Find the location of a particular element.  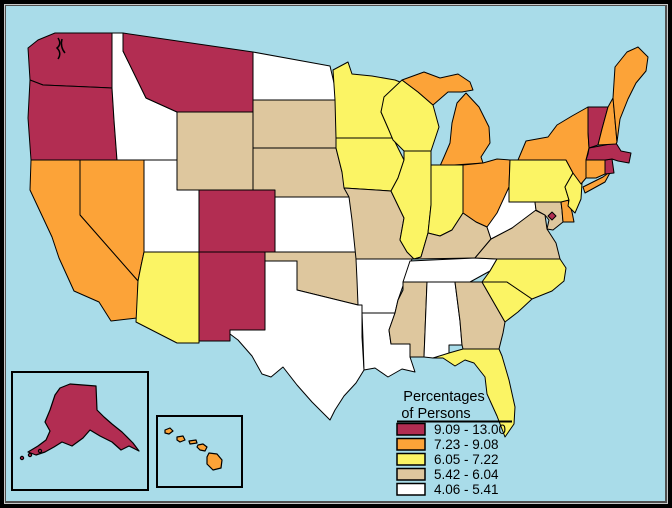

state-district-of-columbia is located at coordinates (552, 216).